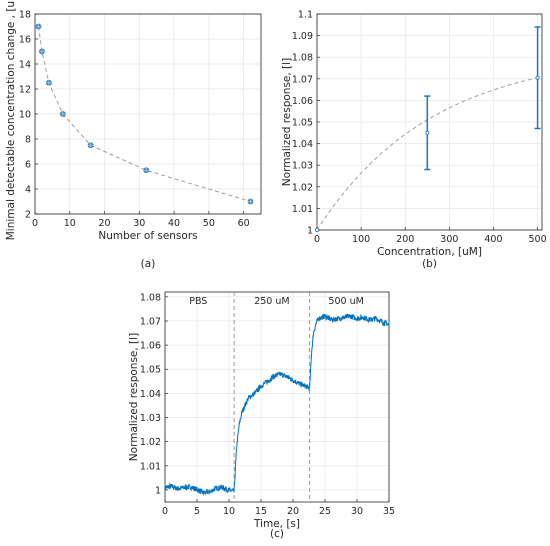 This screenshot has width=550, height=546. Describe the element at coordinates (28, 190) in the screenshot. I see `y-tick-label: 4` at that location.